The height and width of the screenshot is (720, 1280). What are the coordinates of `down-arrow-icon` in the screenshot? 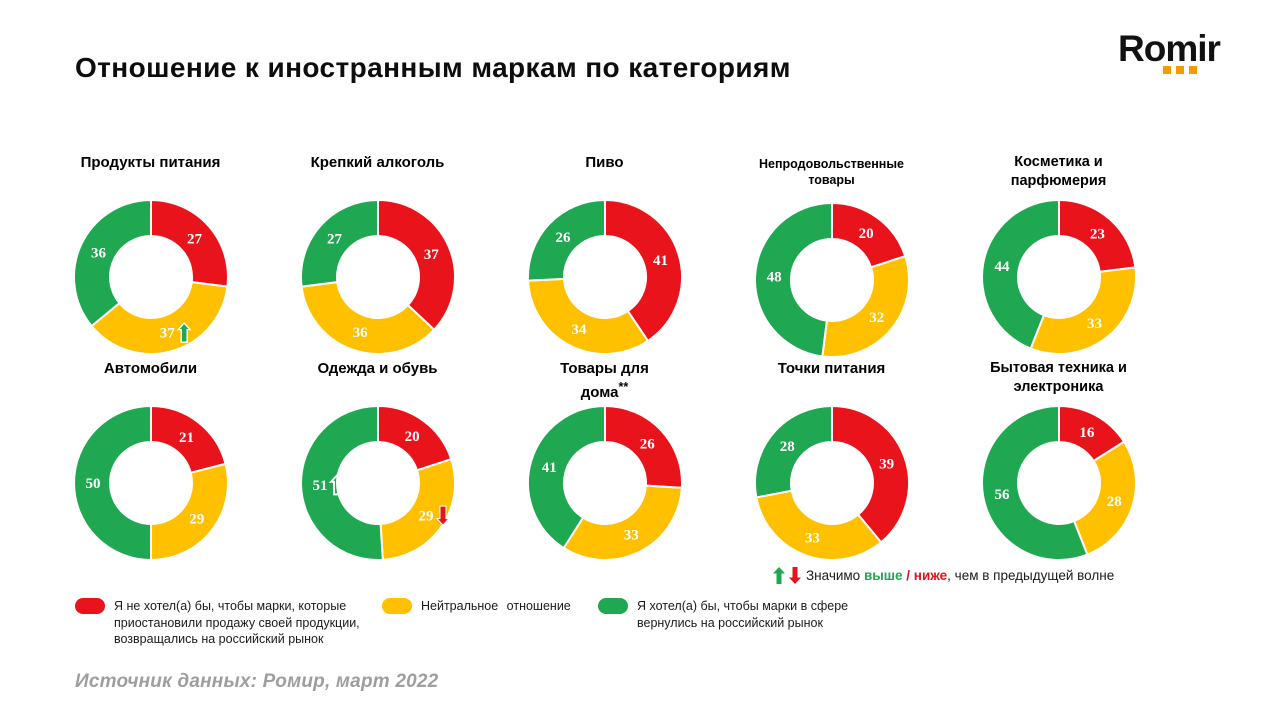 It's located at (442, 515).